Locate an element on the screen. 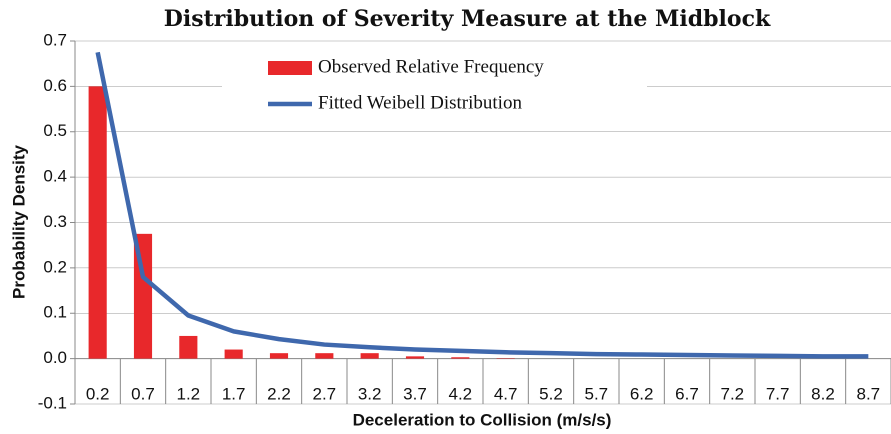 The height and width of the screenshot is (434, 891). x-tick-label: 4.2 is located at coordinates (461, 393).